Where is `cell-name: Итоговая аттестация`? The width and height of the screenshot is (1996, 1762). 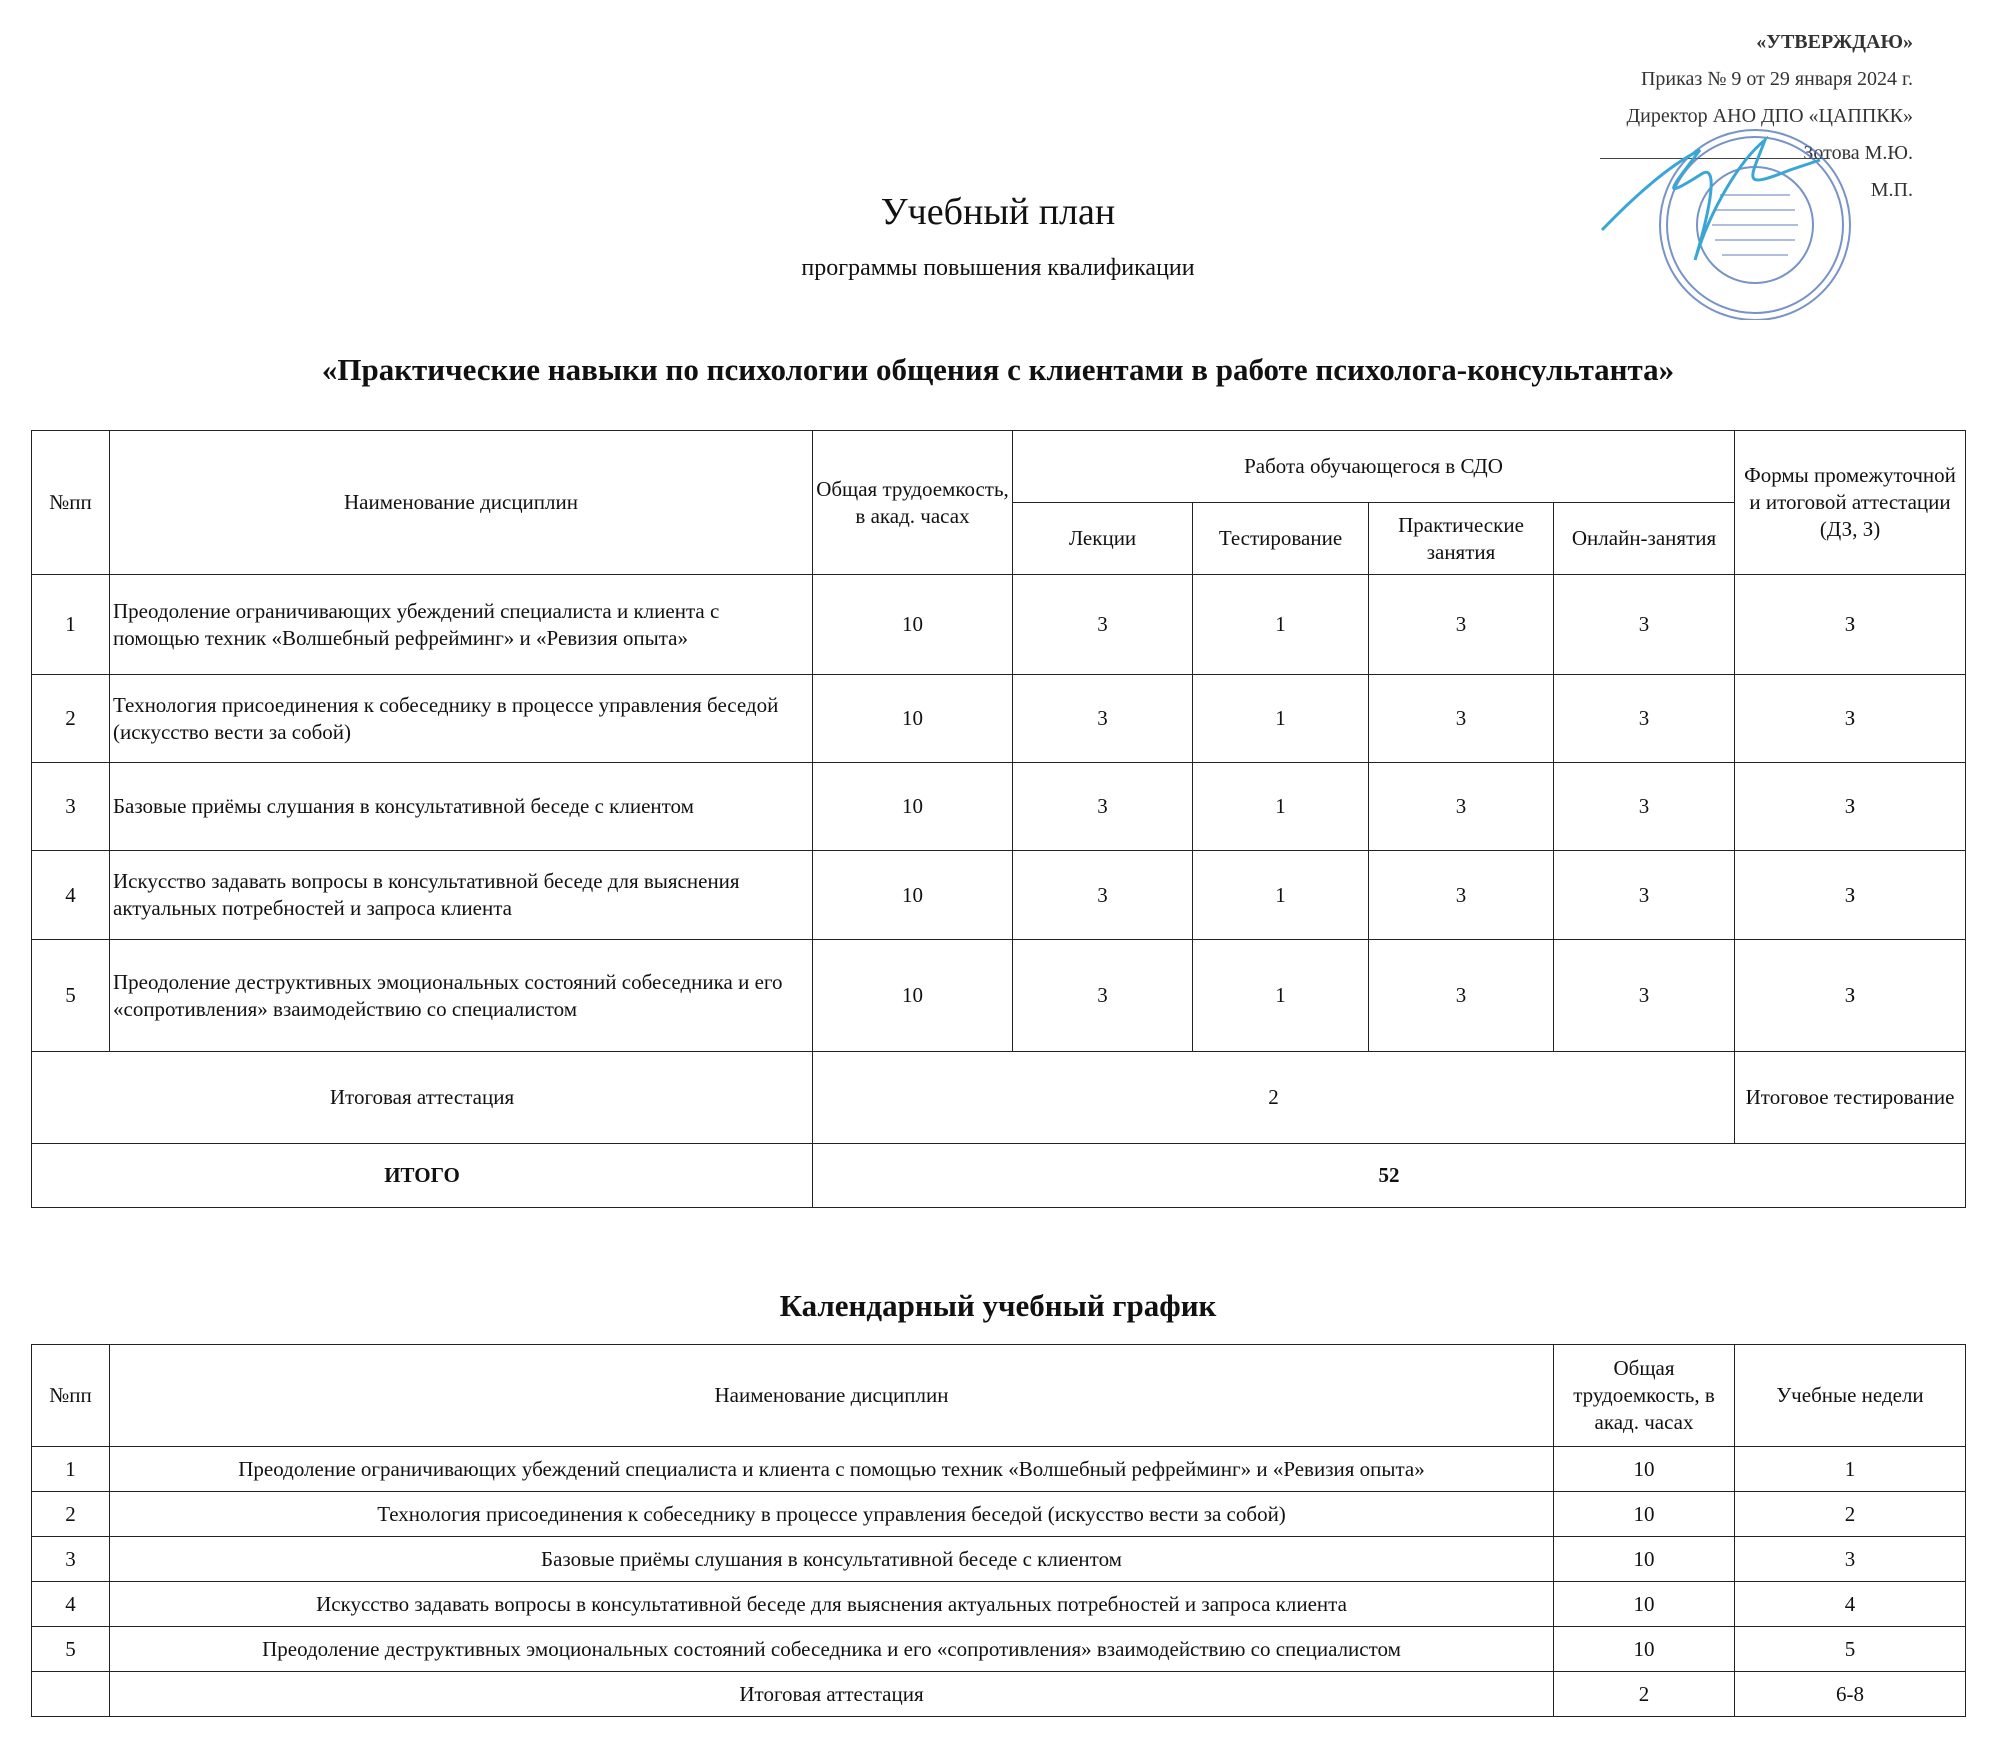 cell-name: Итоговая аттестация is located at coordinates (831, 1694).